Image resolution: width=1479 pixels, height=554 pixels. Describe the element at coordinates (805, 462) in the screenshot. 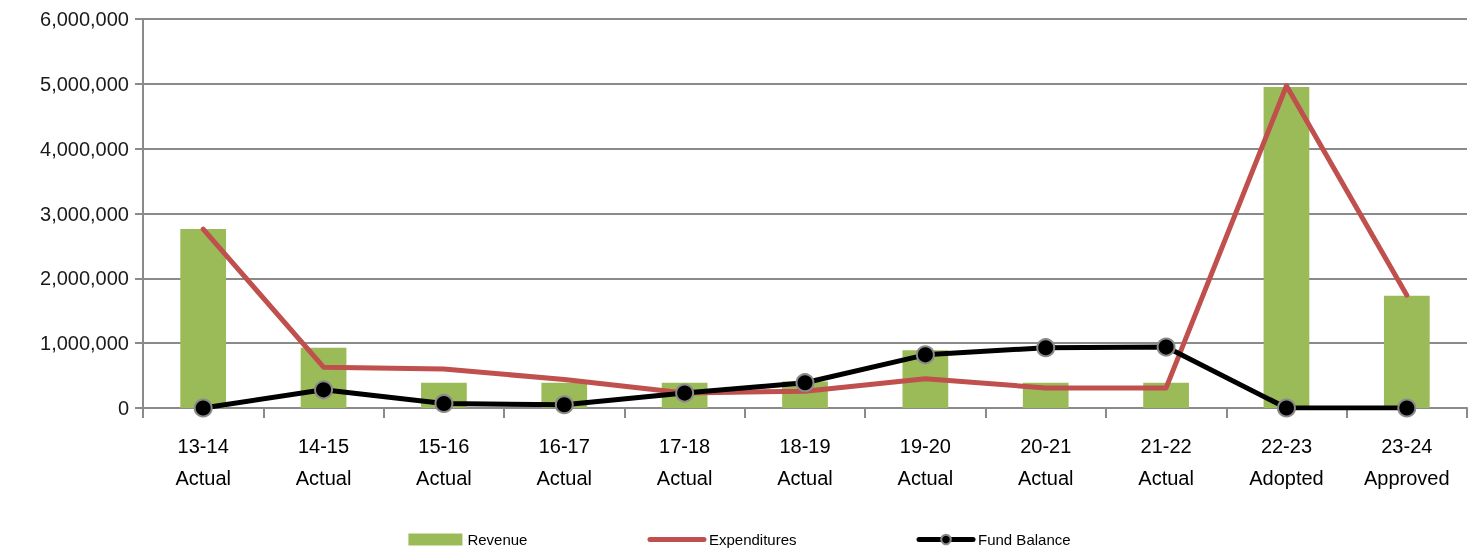

I see `x-tick-label: 18-19 Actual` at that location.